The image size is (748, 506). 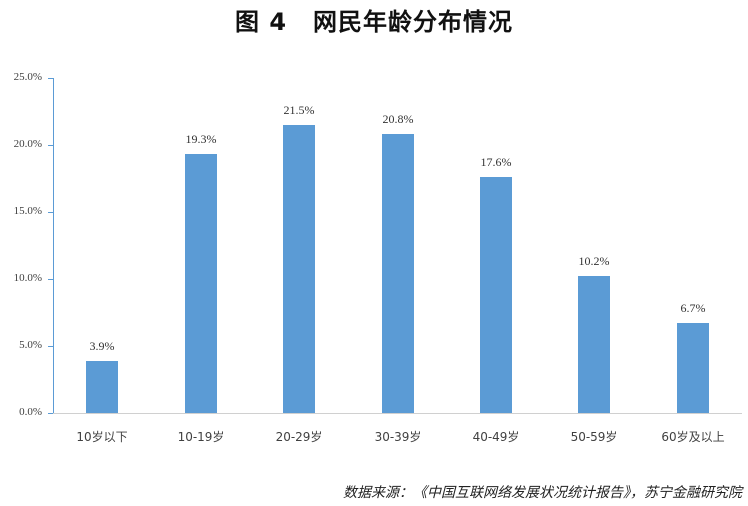 I want to click on x-tick-label: 30-39岁, so click(x=398, y=437).